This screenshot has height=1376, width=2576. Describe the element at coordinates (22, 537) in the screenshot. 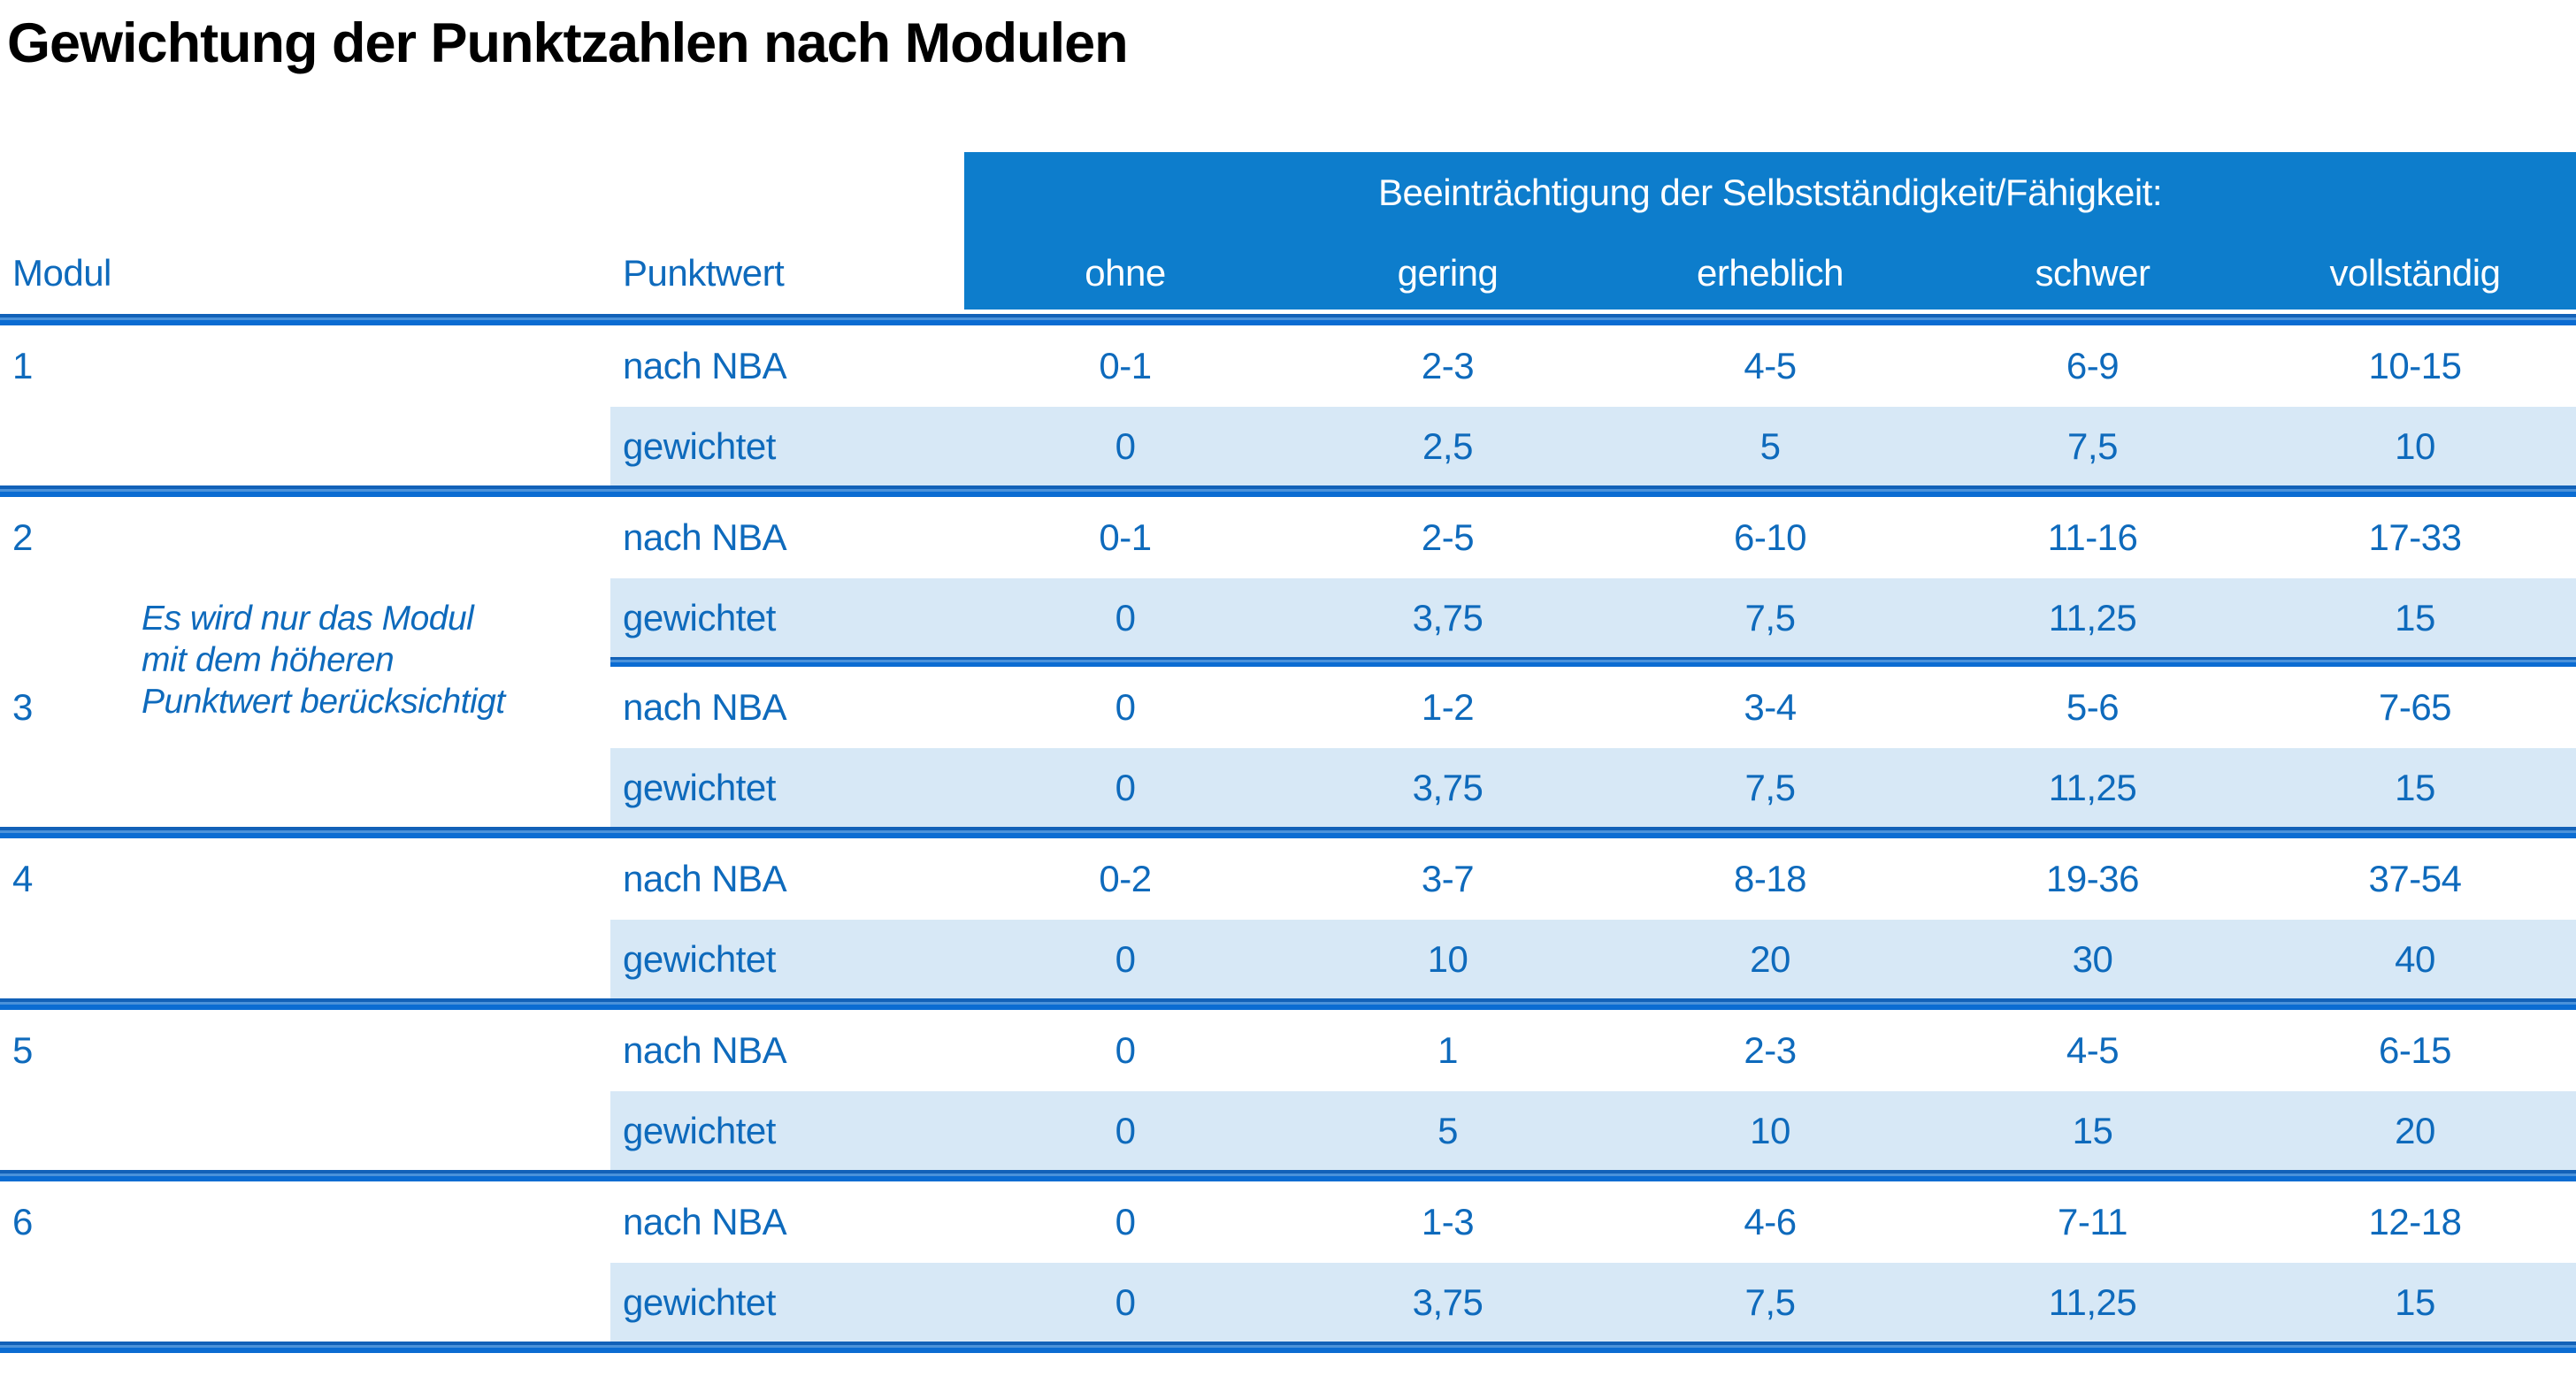

I see `module-number: 2` at that location.